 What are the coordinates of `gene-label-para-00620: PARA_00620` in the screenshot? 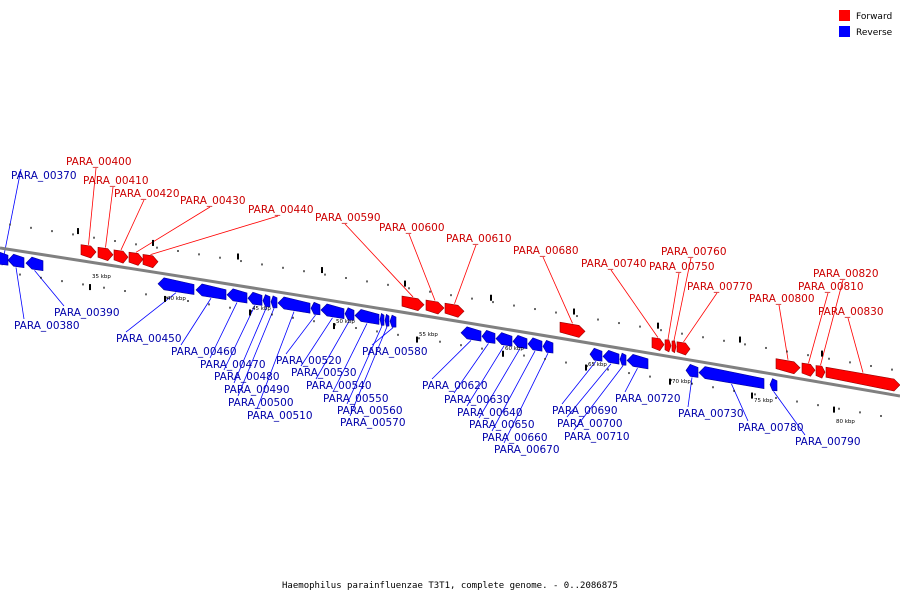 It's located at (455, 386).